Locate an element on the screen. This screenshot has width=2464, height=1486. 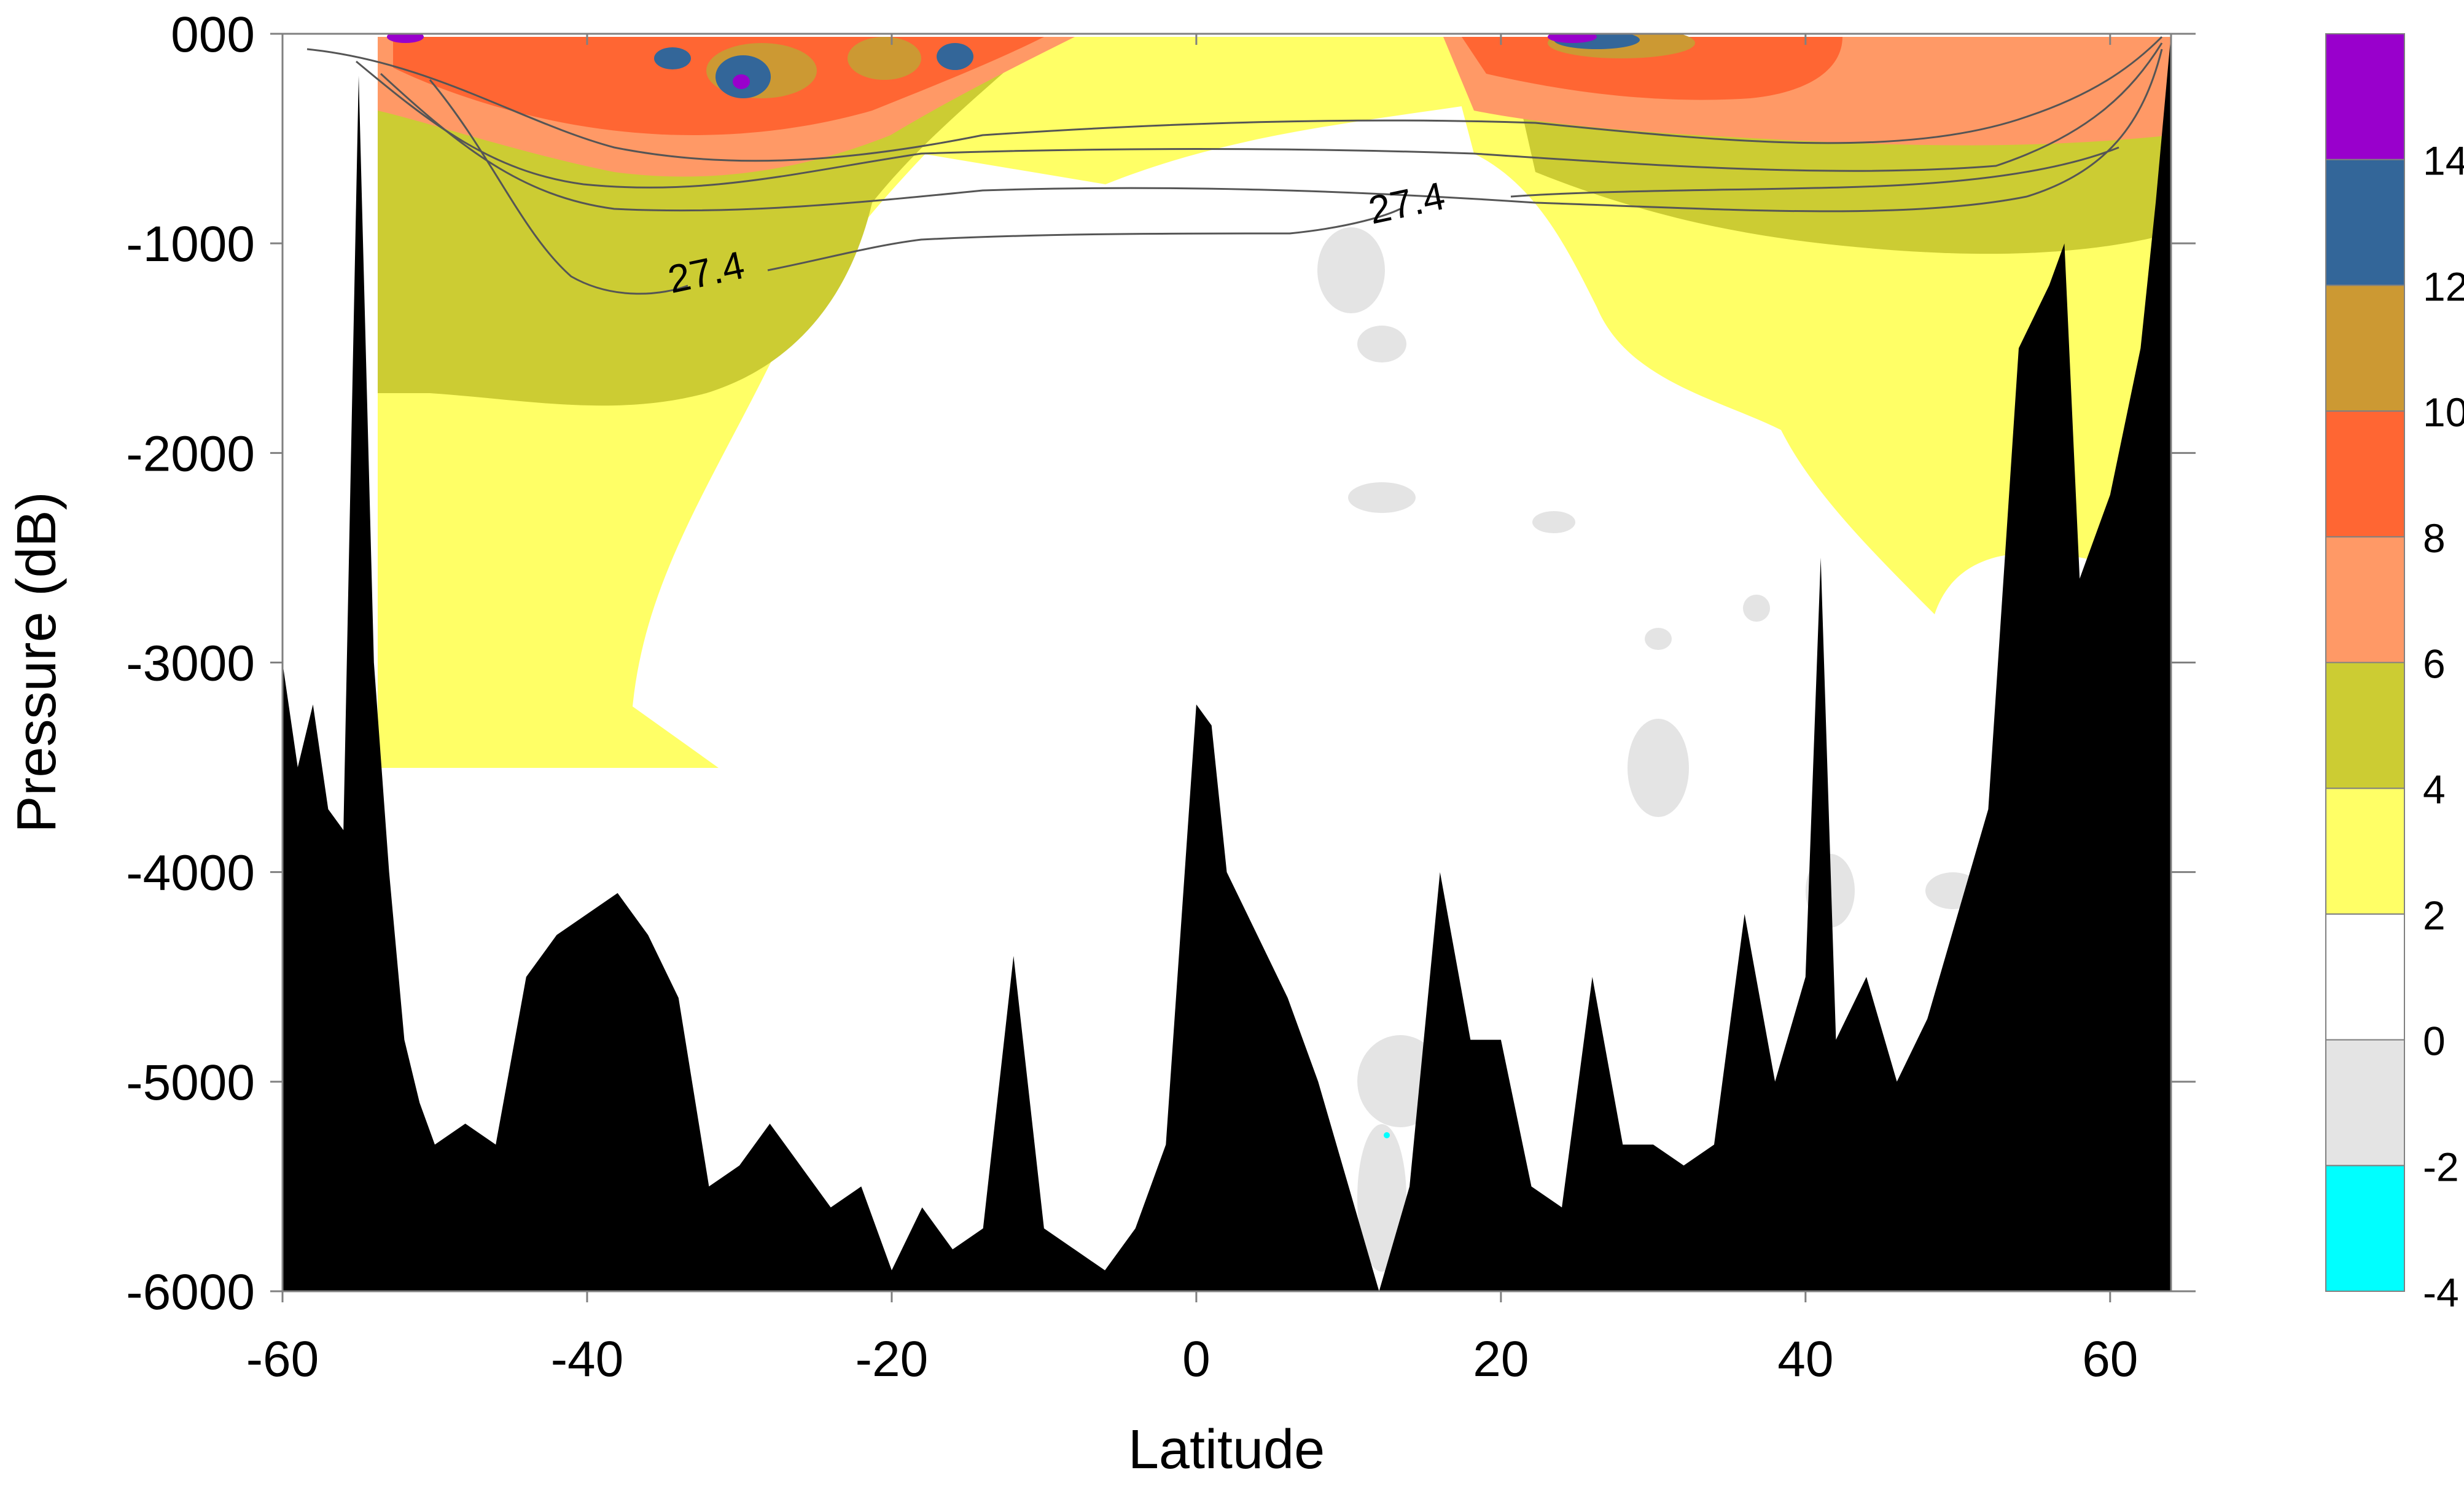
contour-line-a is located at coordinates (1234, 99).